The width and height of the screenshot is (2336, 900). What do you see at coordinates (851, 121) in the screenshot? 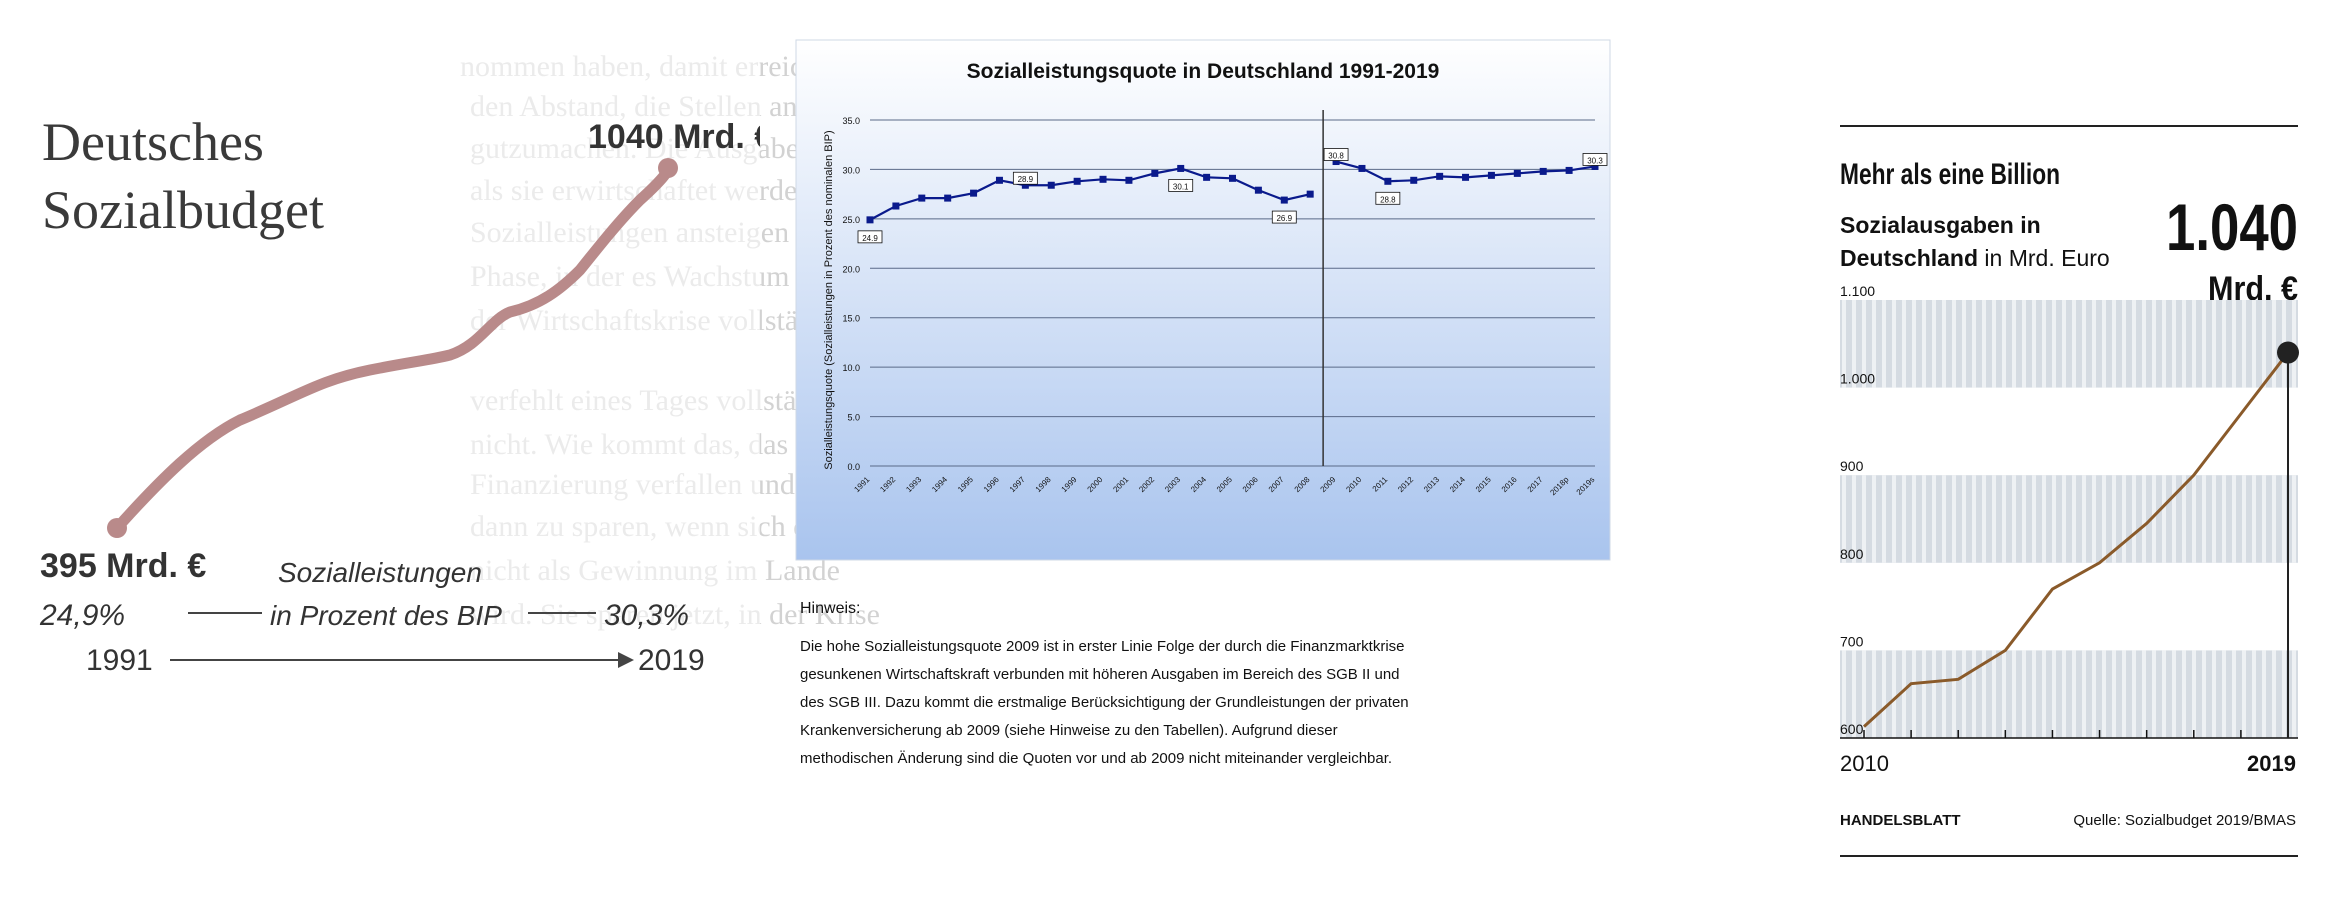
I see `y-tick-label: 35.0` at bounding box center [851, 121].